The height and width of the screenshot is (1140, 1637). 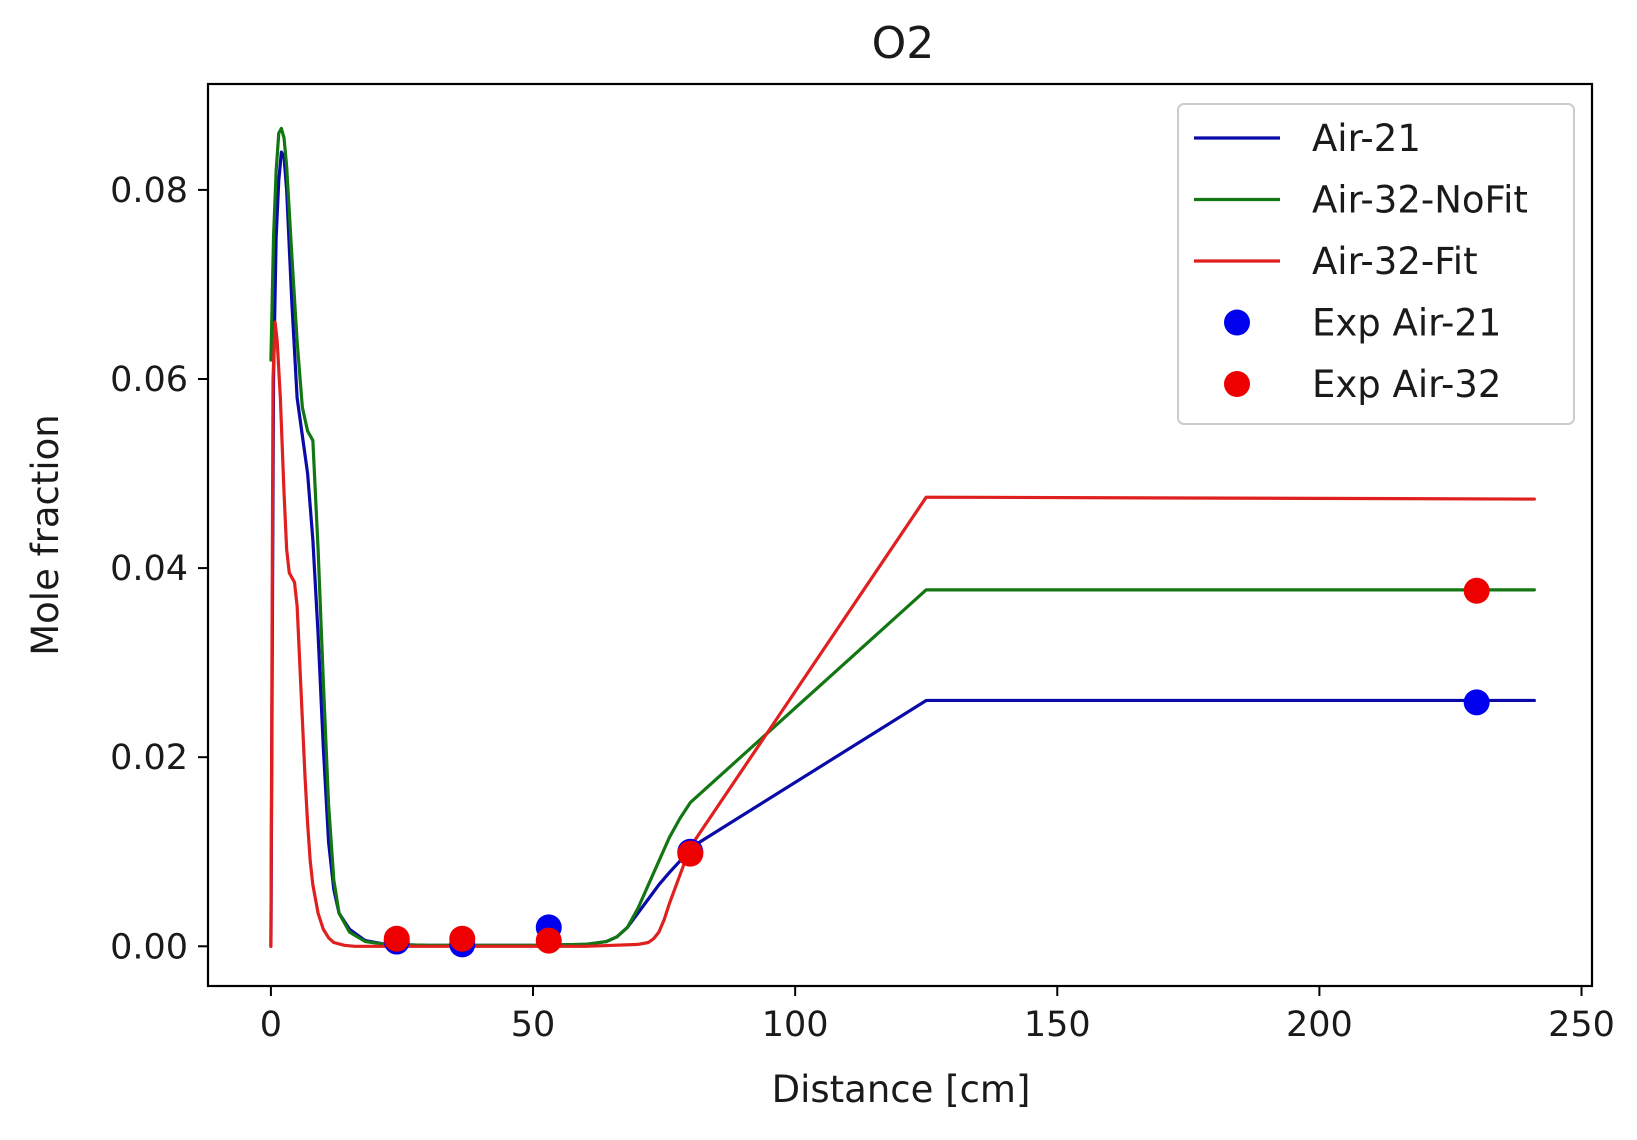 I want to click on y-tick-label: 0.06, so click(x=149, y=380).